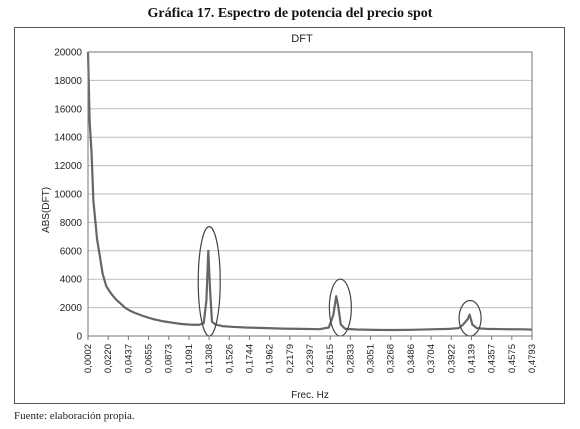 This screenshot has height=429, width=580. What do you see at coordinates (310, 358) in the screenshot?
I see `x-tick-label: 0,2397` at bounding box center [310, 358].